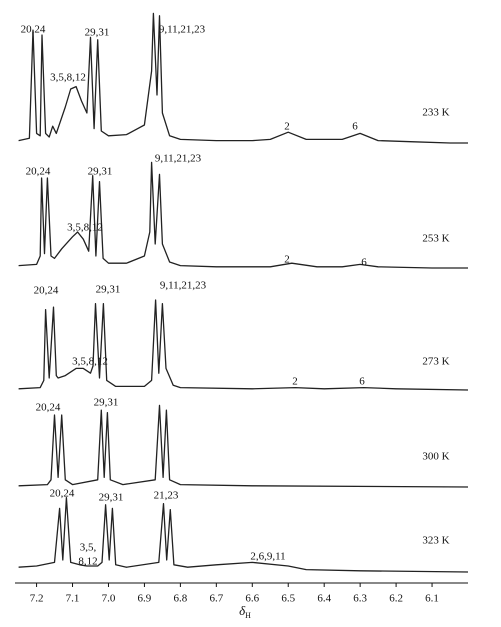  I want to click on x-tick-label: 7.0, so click(109, 599).